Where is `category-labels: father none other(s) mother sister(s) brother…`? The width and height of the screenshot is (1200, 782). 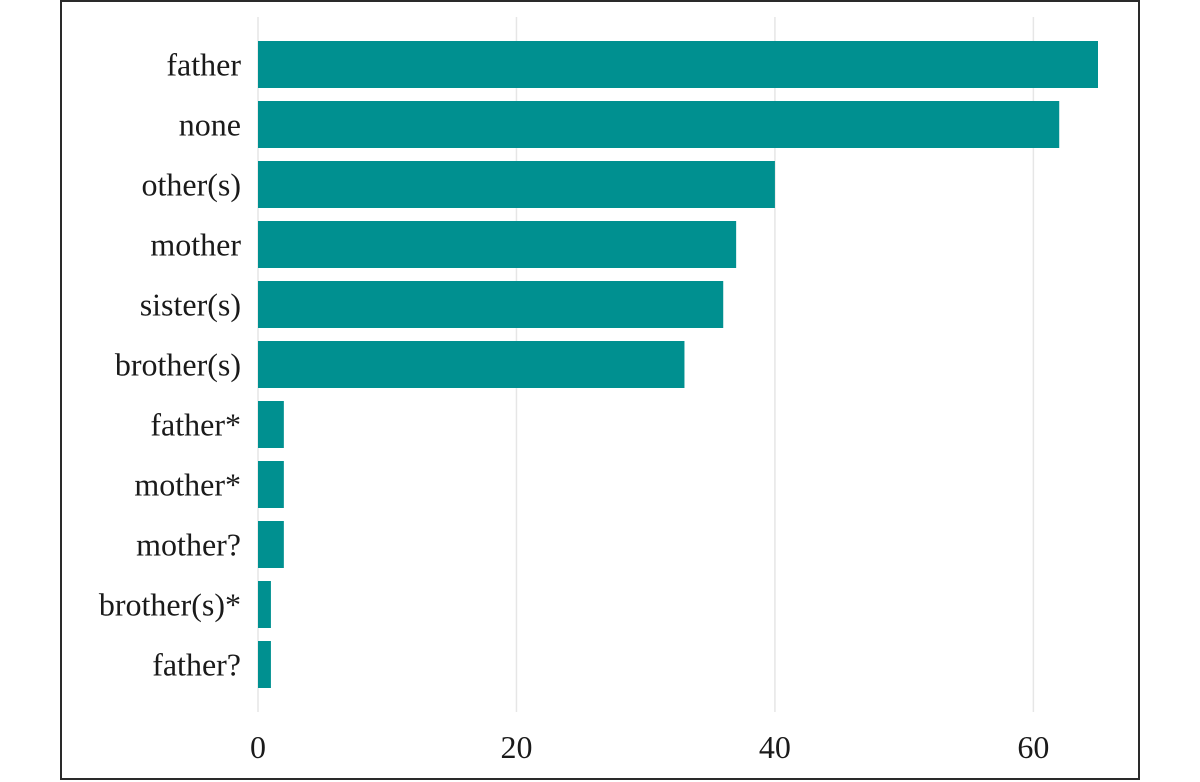 category-labels: father none other(s) mother sister(s) brother… is located at coordinates (170, 365).